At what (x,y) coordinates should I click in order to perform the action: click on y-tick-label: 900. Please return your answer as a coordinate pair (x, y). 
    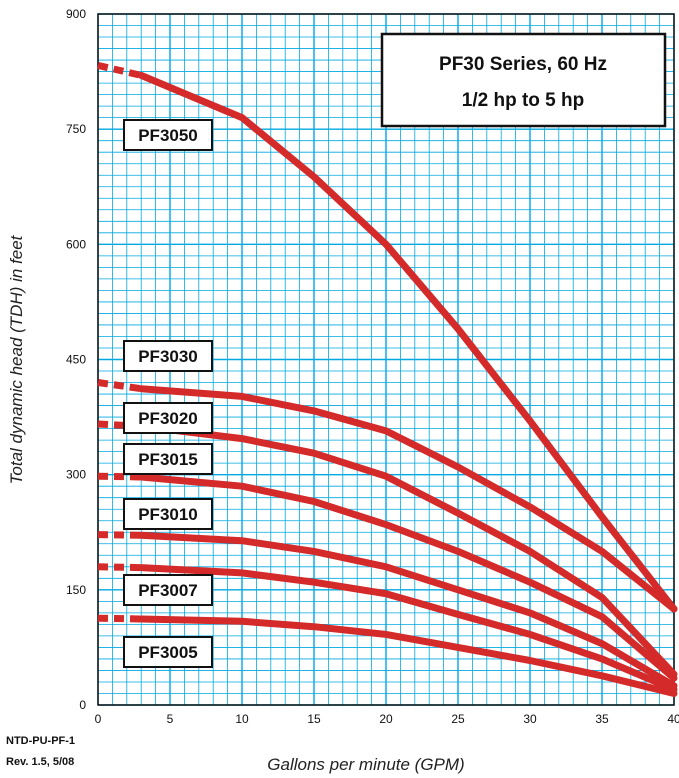
    Looking at the image, I should click on (76, 14).